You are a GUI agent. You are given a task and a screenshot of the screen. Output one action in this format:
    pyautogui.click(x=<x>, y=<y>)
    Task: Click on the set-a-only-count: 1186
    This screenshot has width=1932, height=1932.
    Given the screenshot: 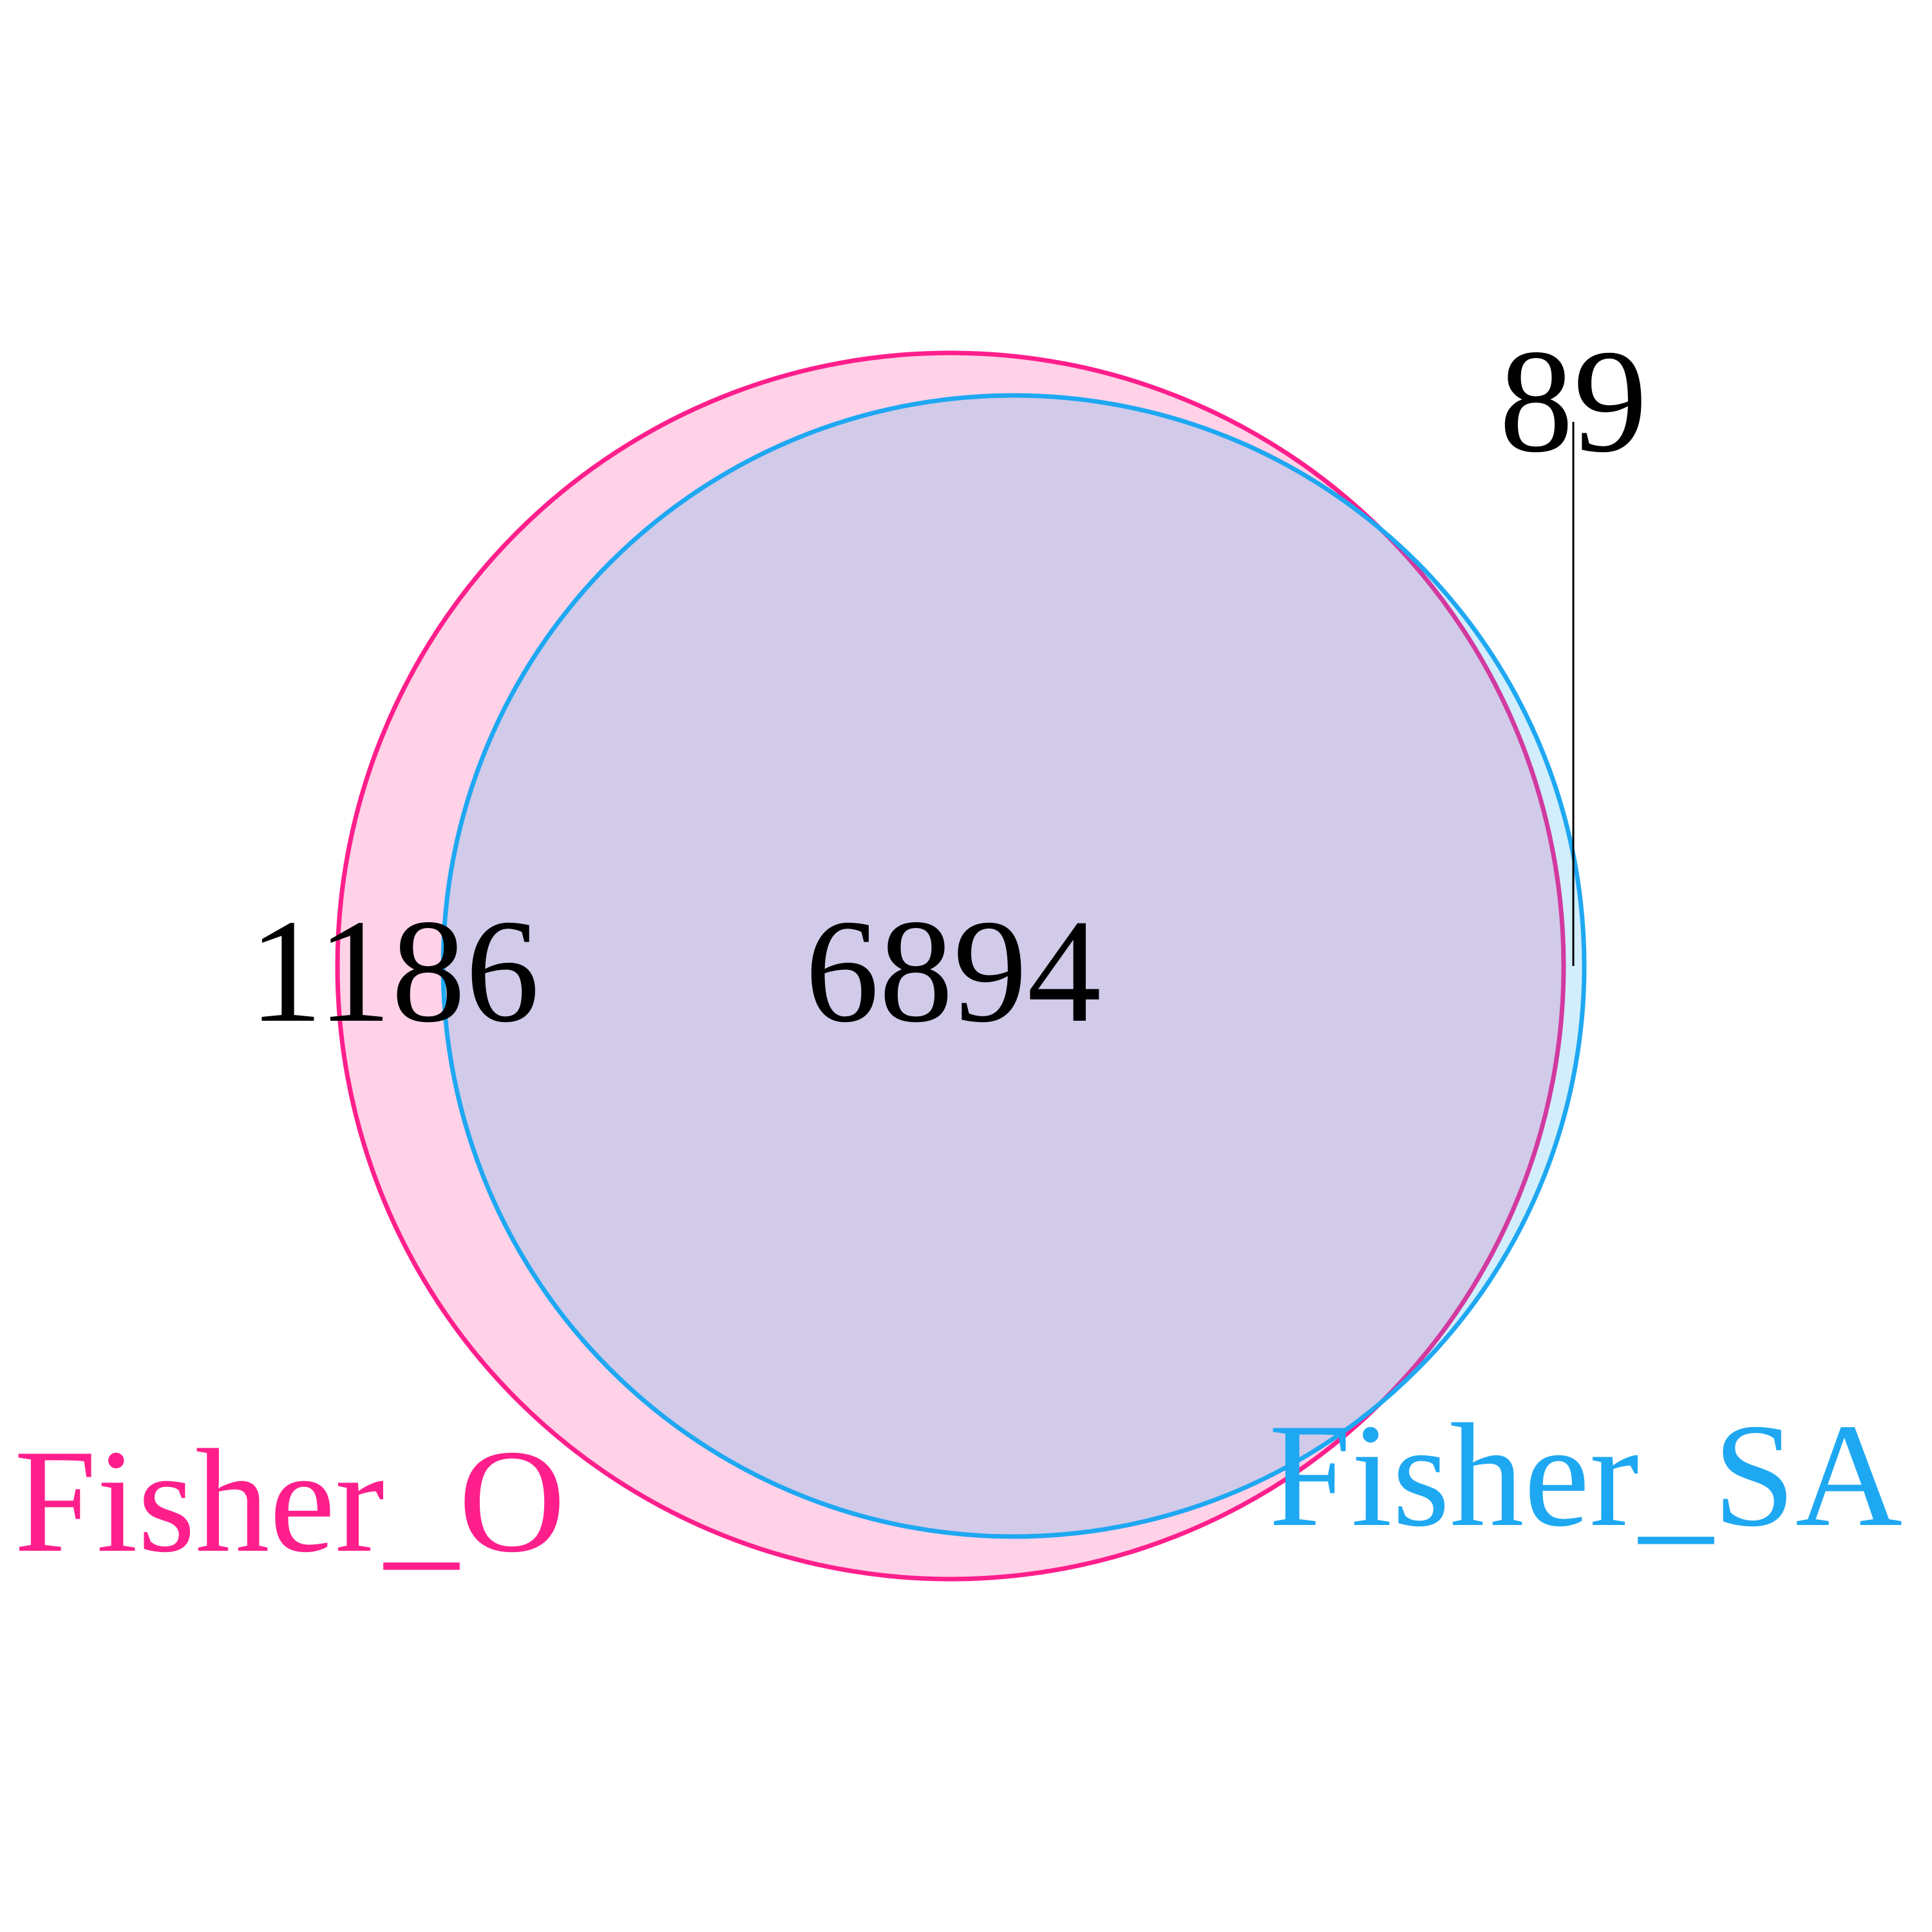 What is the action you would take?
    pyautogui.click(x=394, y=971)
    